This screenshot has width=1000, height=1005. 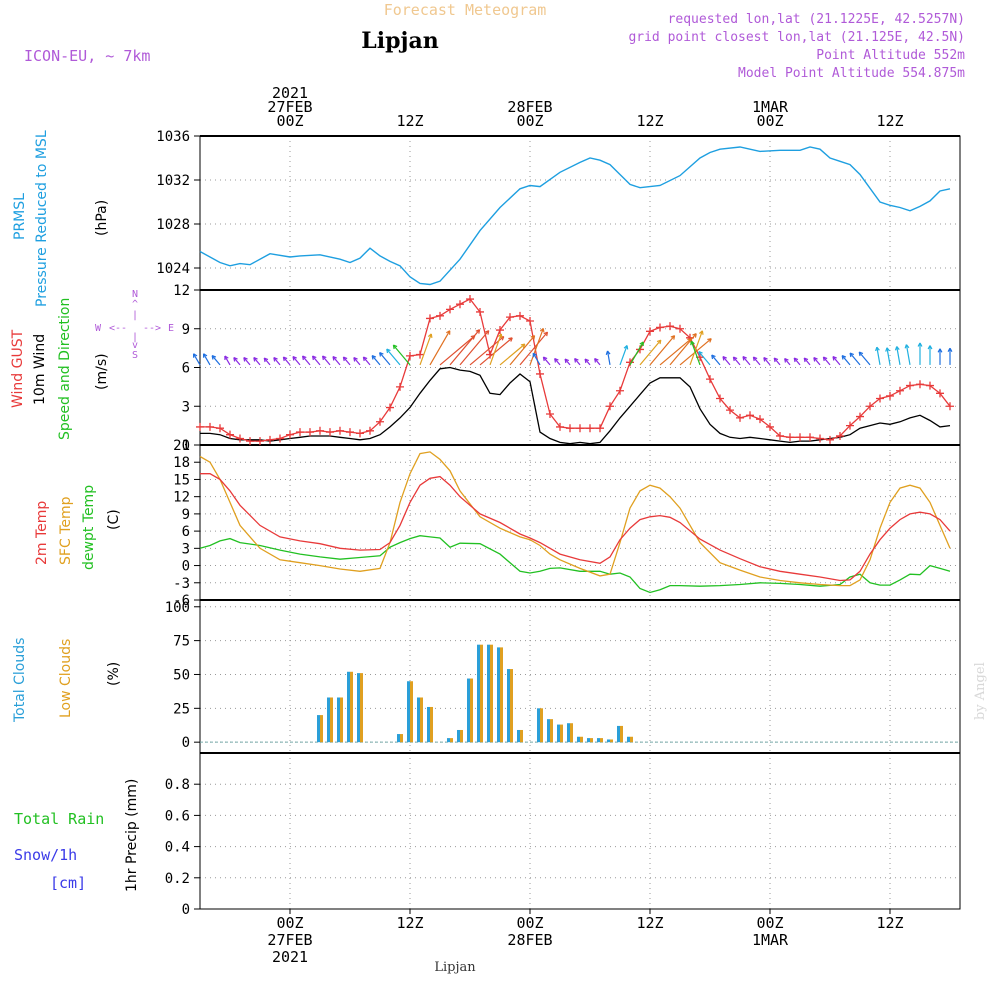 I want to click on top-time-label-0-2: 00Z, so click(x=289, y=121).